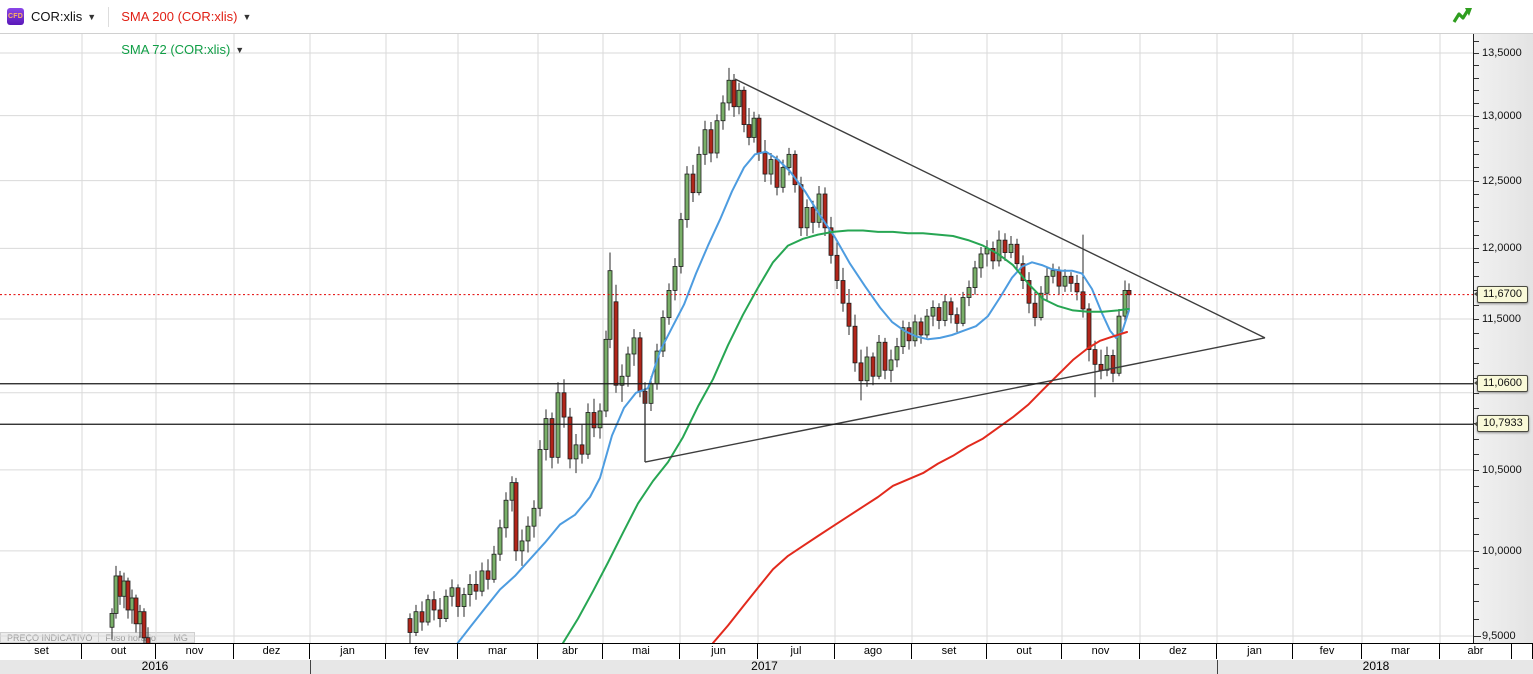 Image resolution: width=1533 pixels, height=674 pixels. Describe the element at coordinates (1375, 667) in the screenshot. I see `year-cell: 2018` at that location.